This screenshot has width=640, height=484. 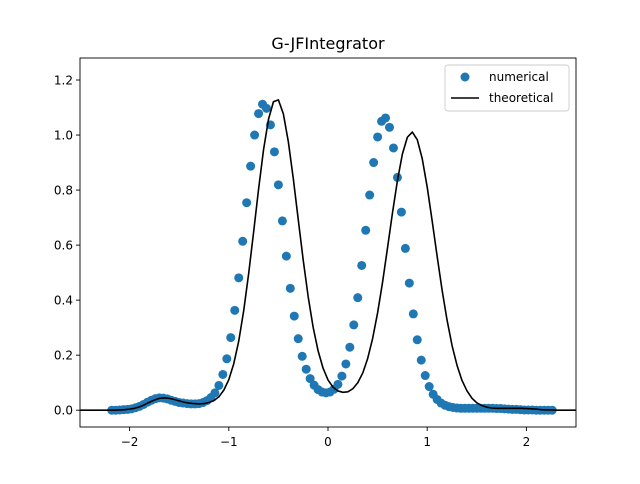 I want to click on legend-marker-numerical, so click(x=465, y=77).